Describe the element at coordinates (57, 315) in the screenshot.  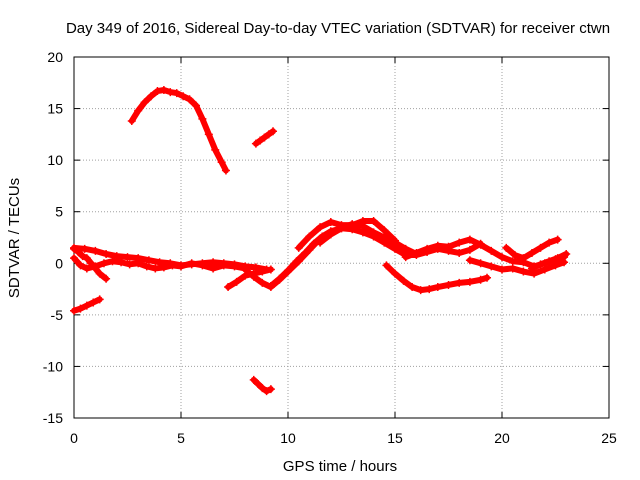
I see `y-tick-label: -5` at that location.